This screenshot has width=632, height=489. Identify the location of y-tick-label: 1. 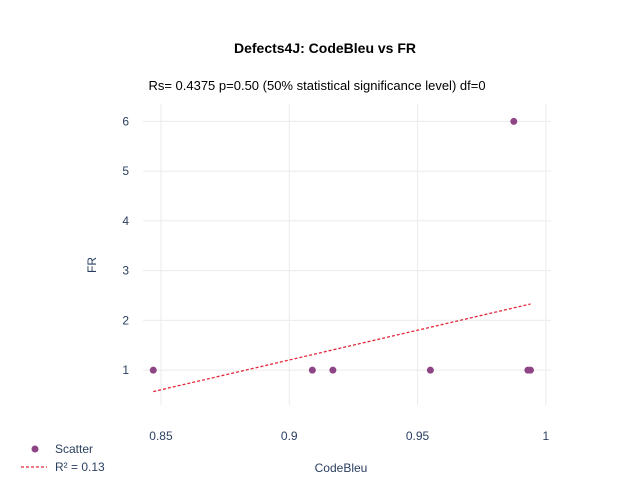
(125, 370).